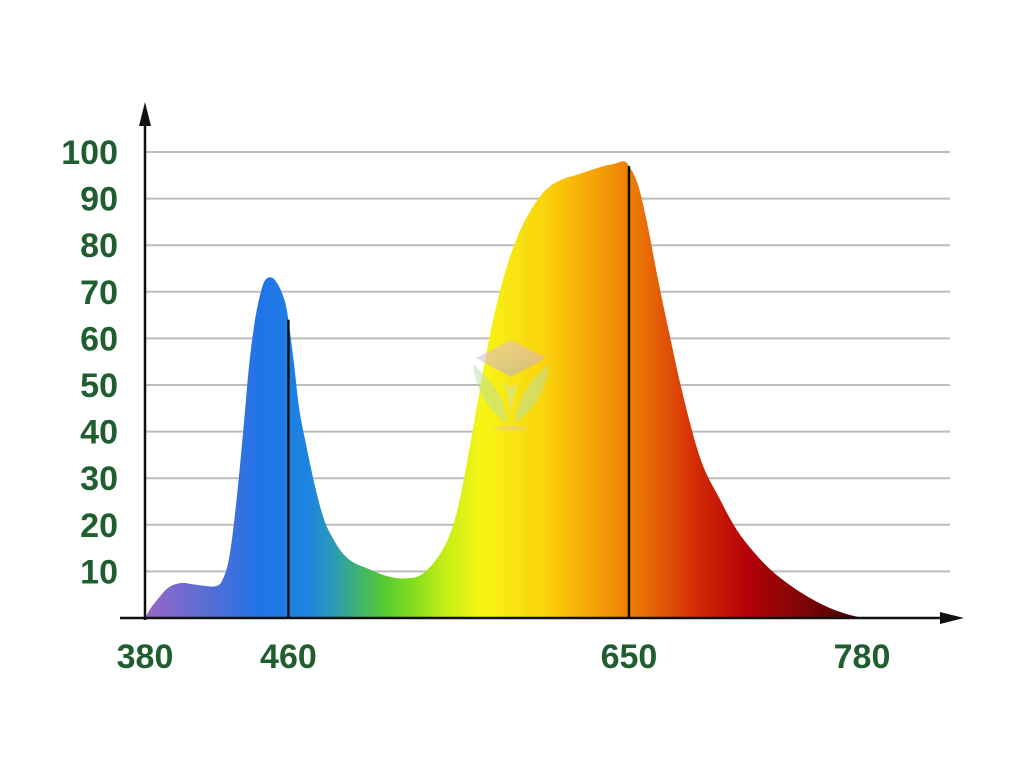 Image resolution: width=1024 pixels, height=768 pixels. Describe the element at coordinates (952, 618) in the screenshot. I see `x-axis-arrow` at that location.